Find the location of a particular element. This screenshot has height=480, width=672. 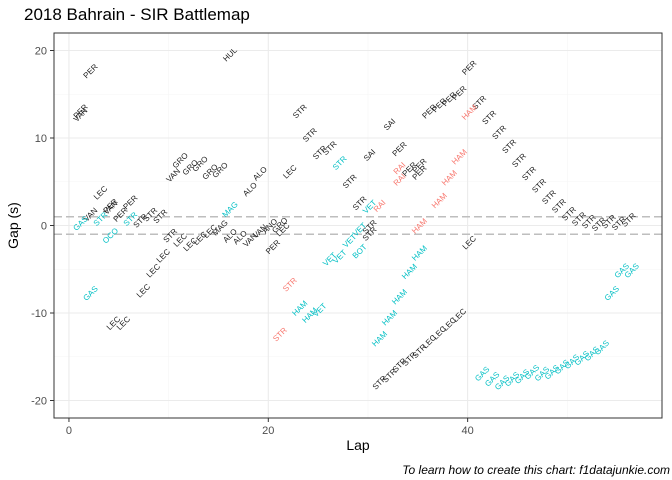

x-axis-title: Lap is located at coordinates (358, 445).